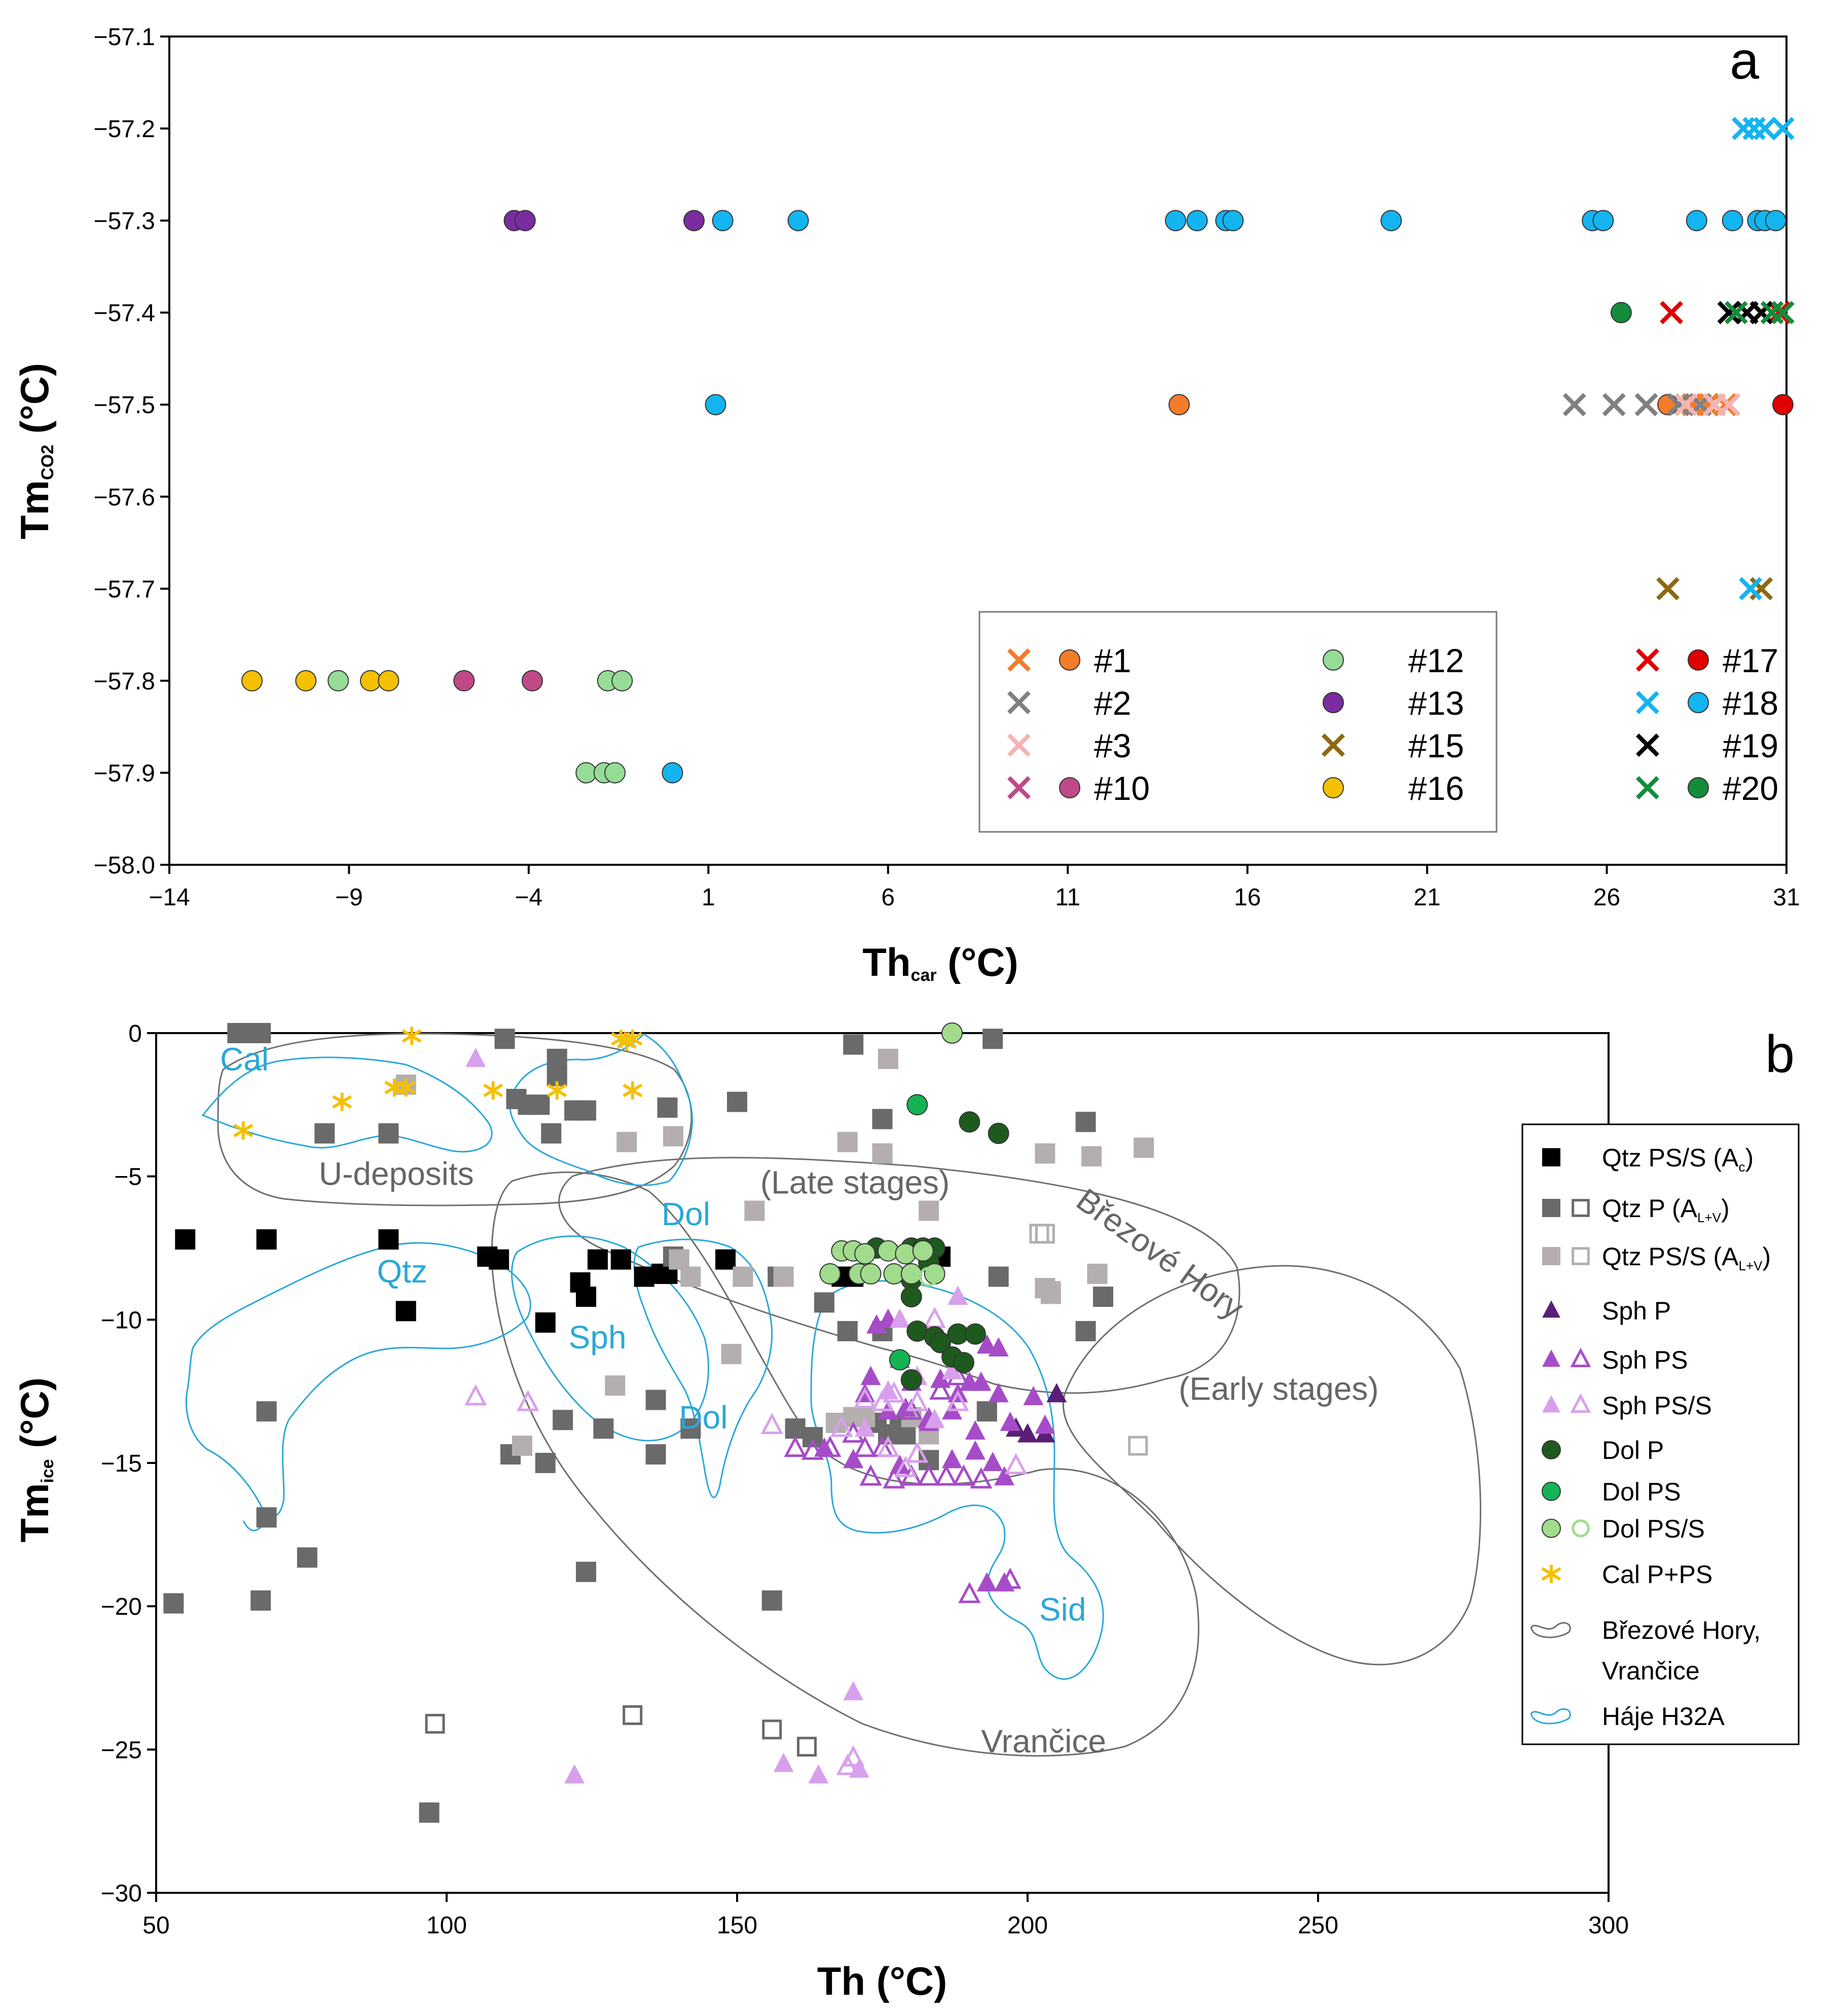 Image resolution: width=1824 pixels, height=2016 pixels. What do you see at coordinates (1112, 745) in the screenshot?
I see `panel-a-legend-label: #3` at bounding box center [1112, 745].